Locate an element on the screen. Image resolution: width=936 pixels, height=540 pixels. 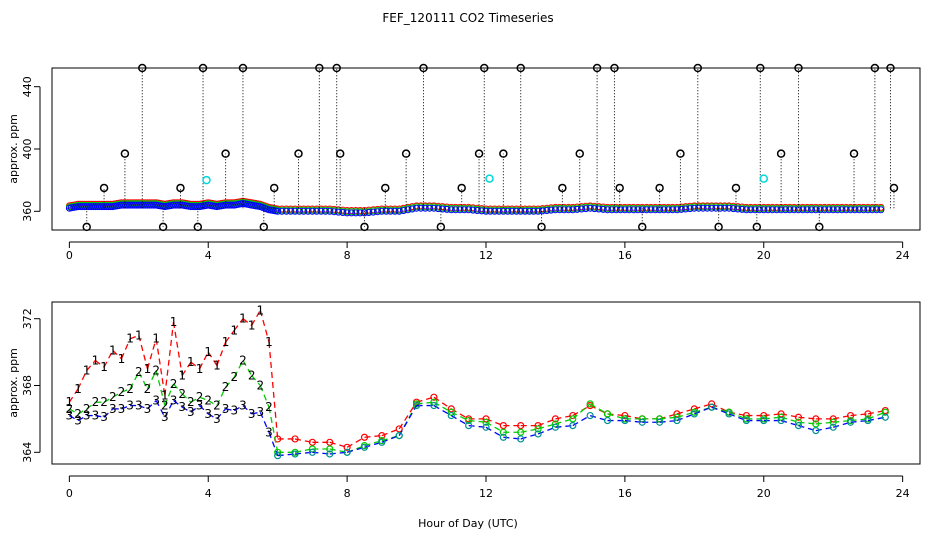
x-tick-label: 8 is located at coordinates (347, 493).